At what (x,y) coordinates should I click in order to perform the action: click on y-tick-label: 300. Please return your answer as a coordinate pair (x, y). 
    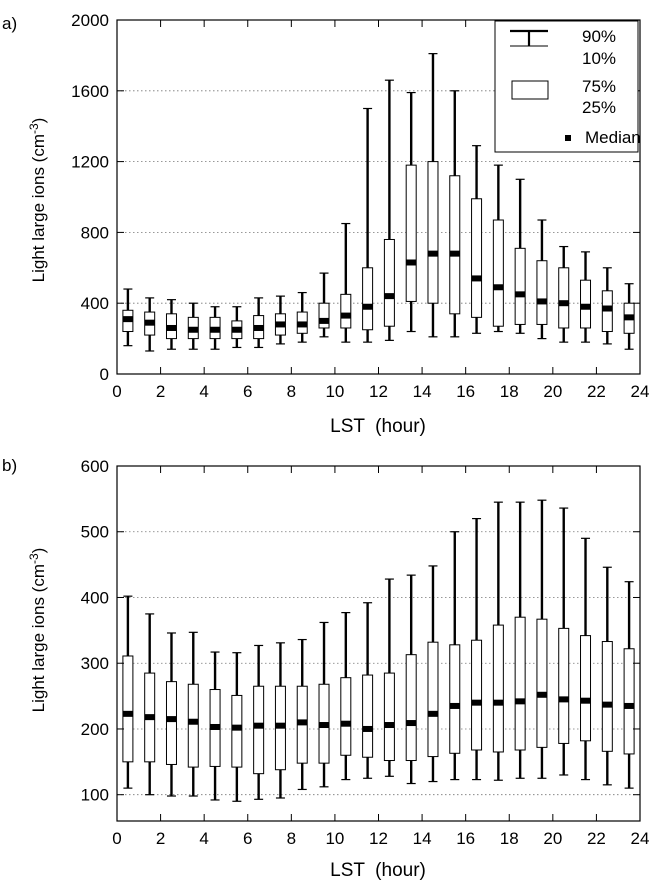
    Looking at the image, I should click on (95, 663).